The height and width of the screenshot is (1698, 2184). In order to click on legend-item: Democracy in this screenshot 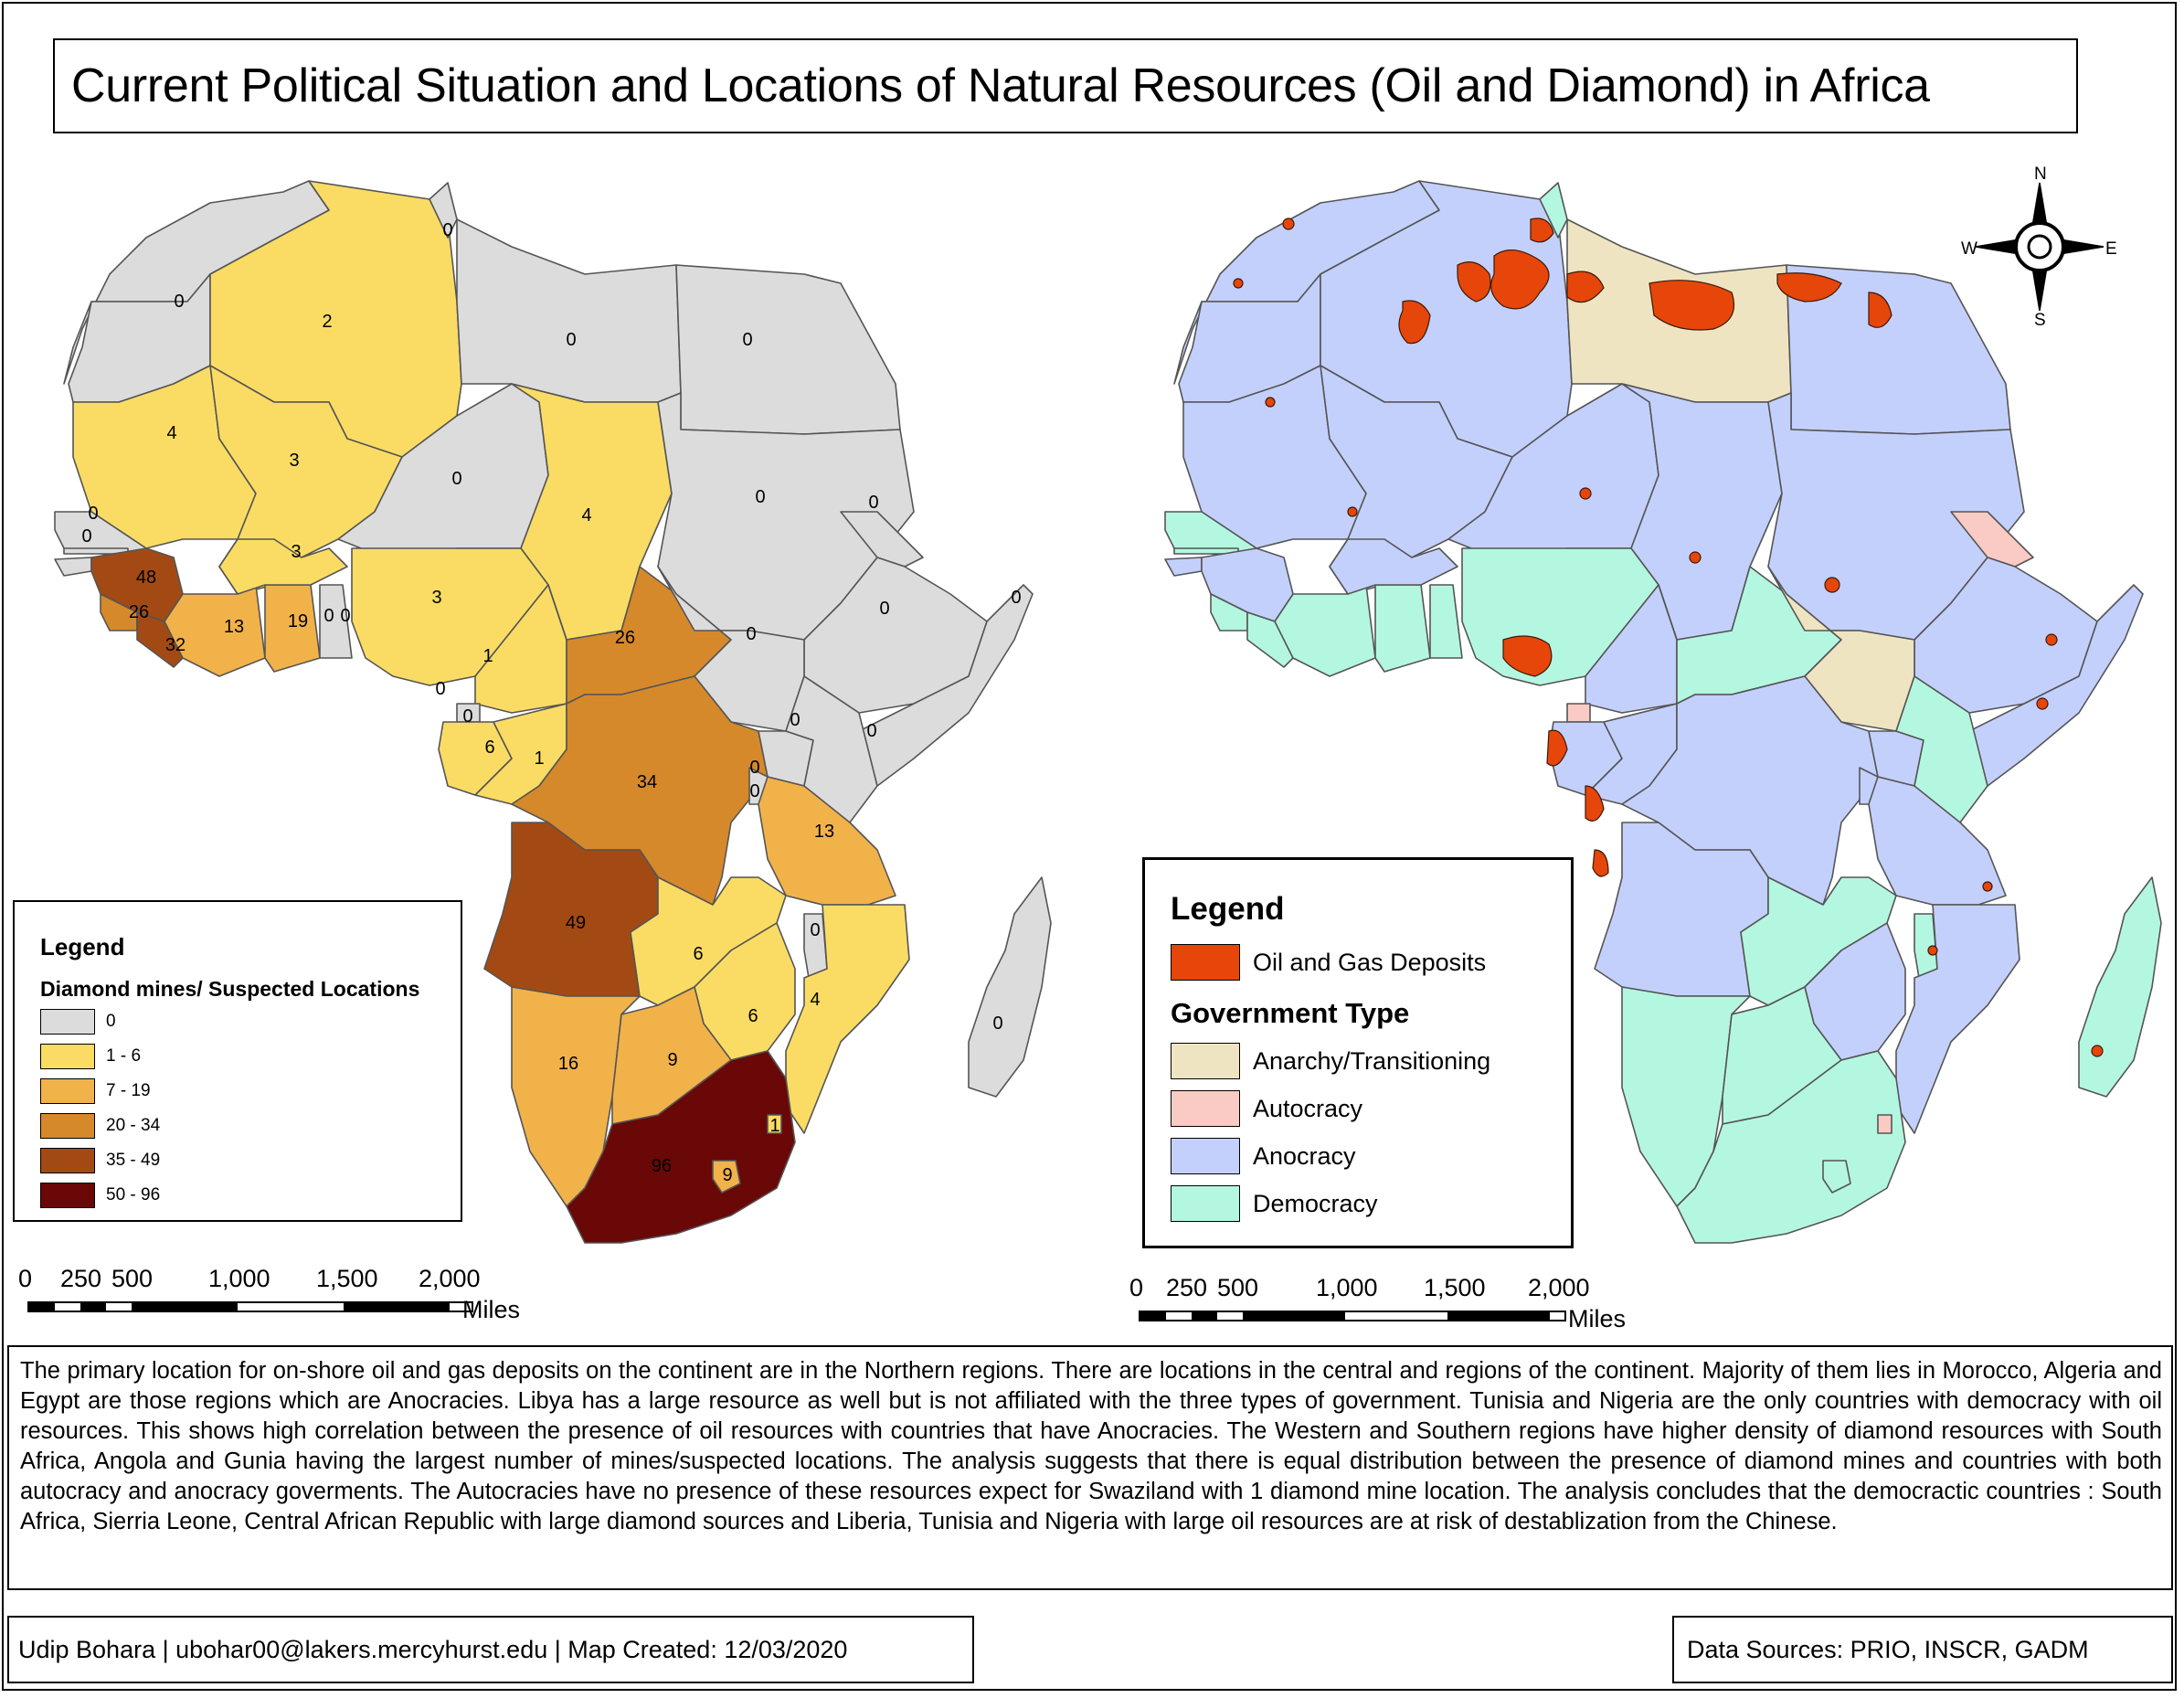, I will do `click(1274, 1203)`.